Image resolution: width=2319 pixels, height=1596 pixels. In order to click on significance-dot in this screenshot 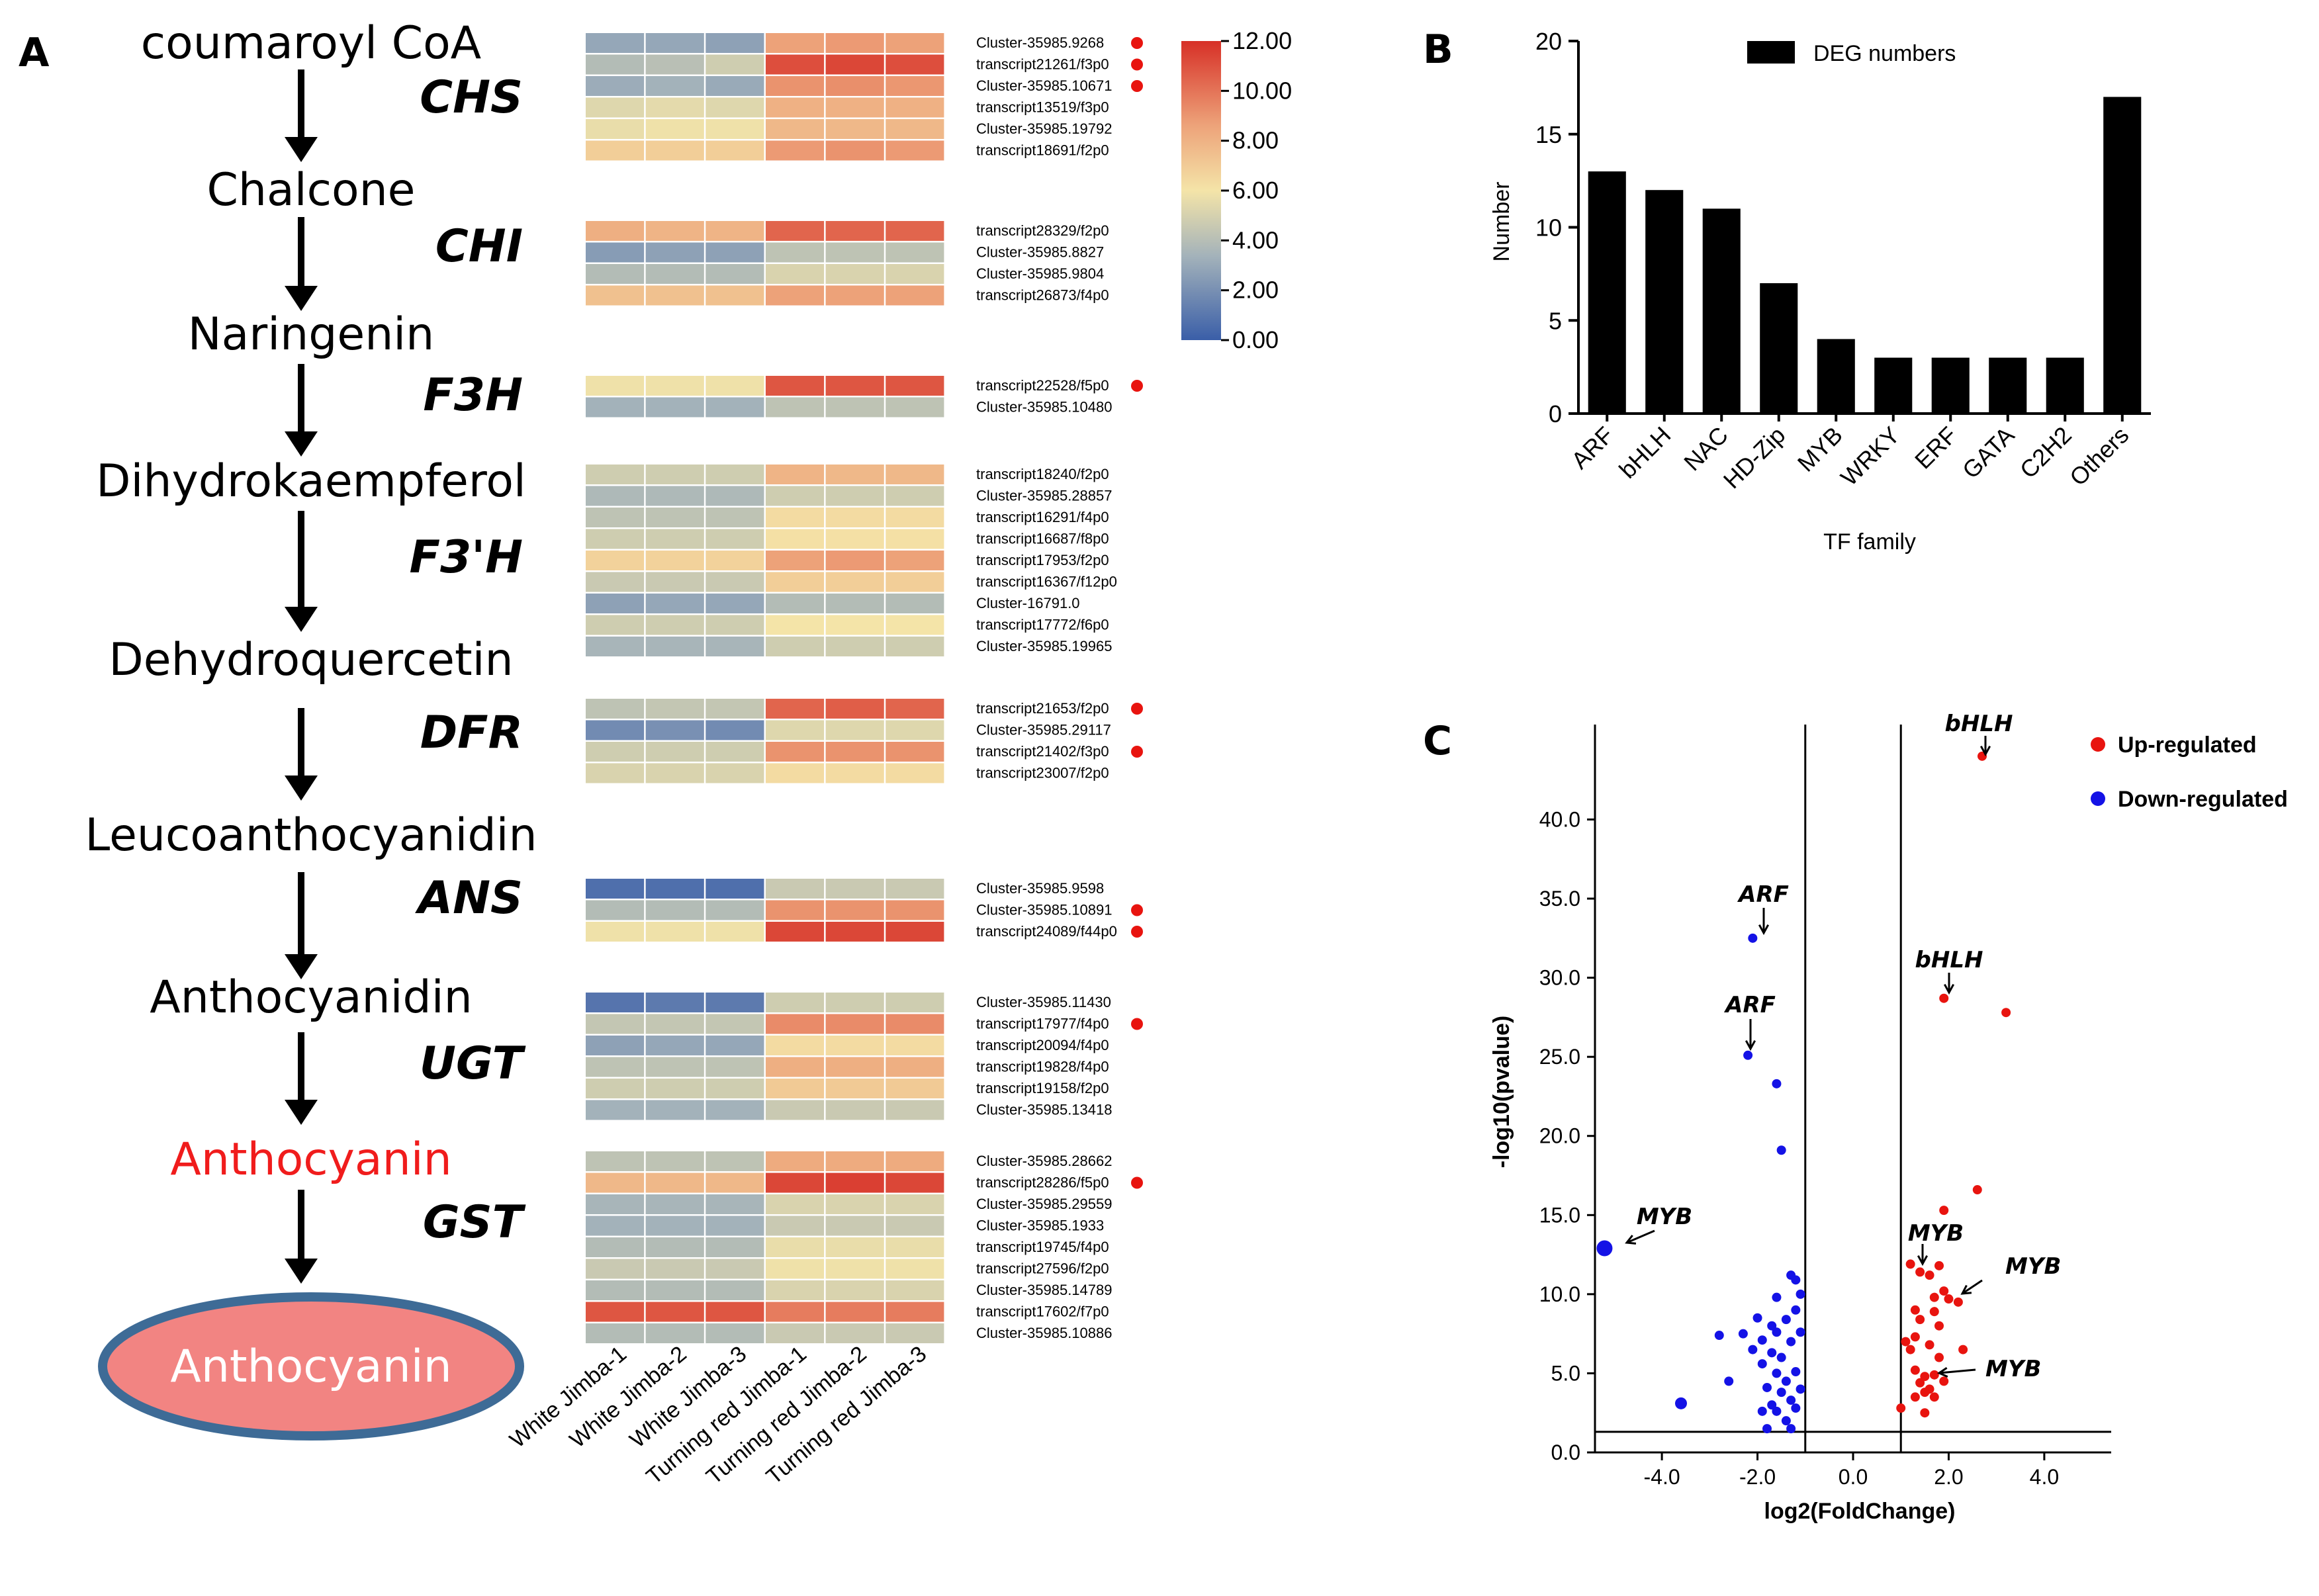, I will do `click(1137, 709)`.